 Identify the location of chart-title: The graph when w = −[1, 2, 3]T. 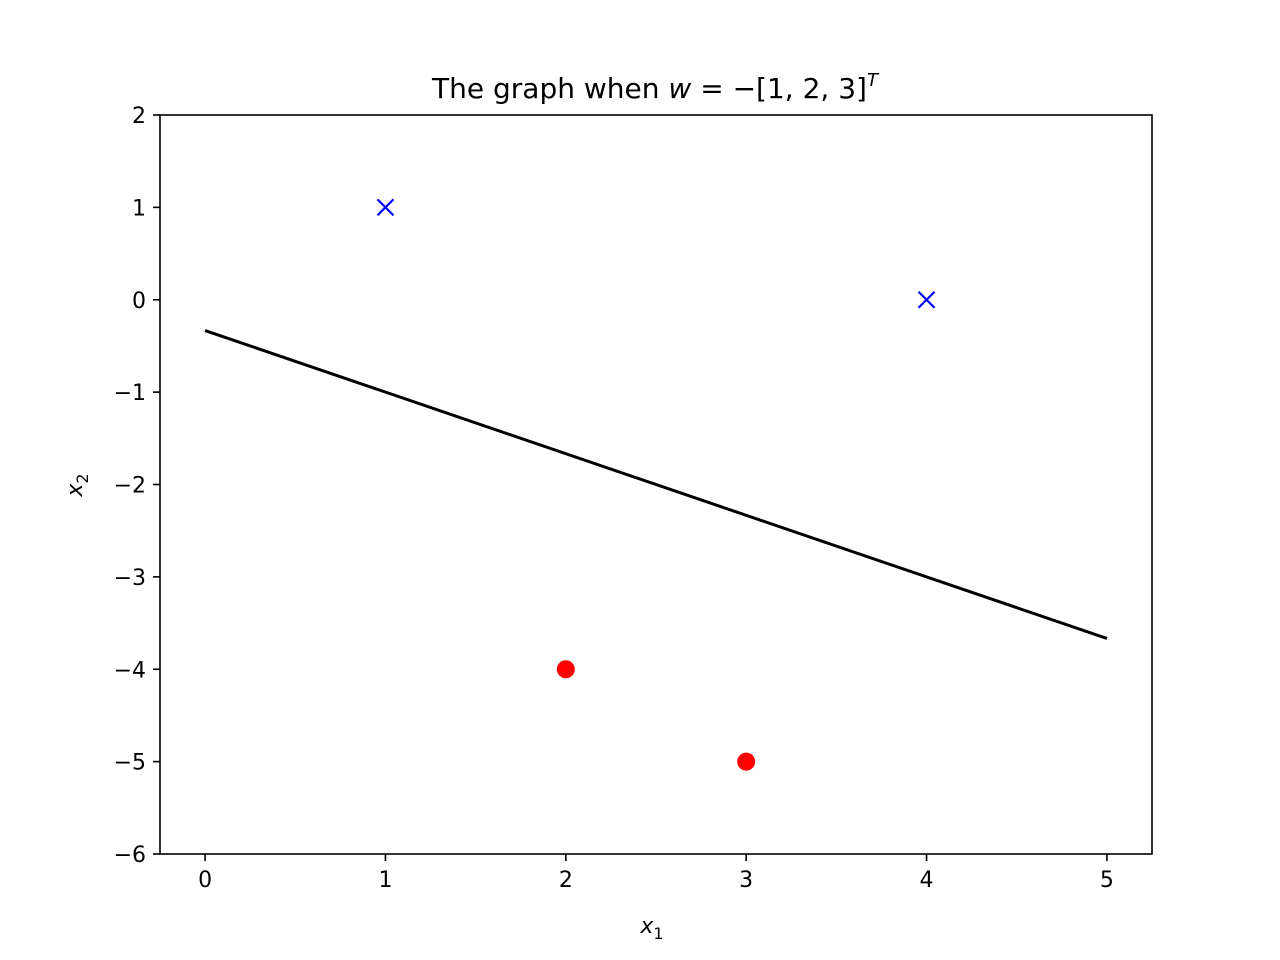
(655, 87).